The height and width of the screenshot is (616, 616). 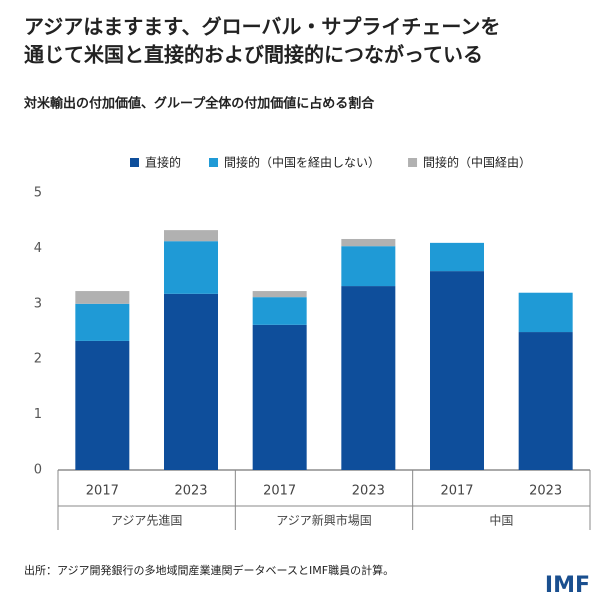 What do you see at coordinates (163, 162) in the screenshot?
I see `legend-label: 直接的` at bounding box center [163, 162].